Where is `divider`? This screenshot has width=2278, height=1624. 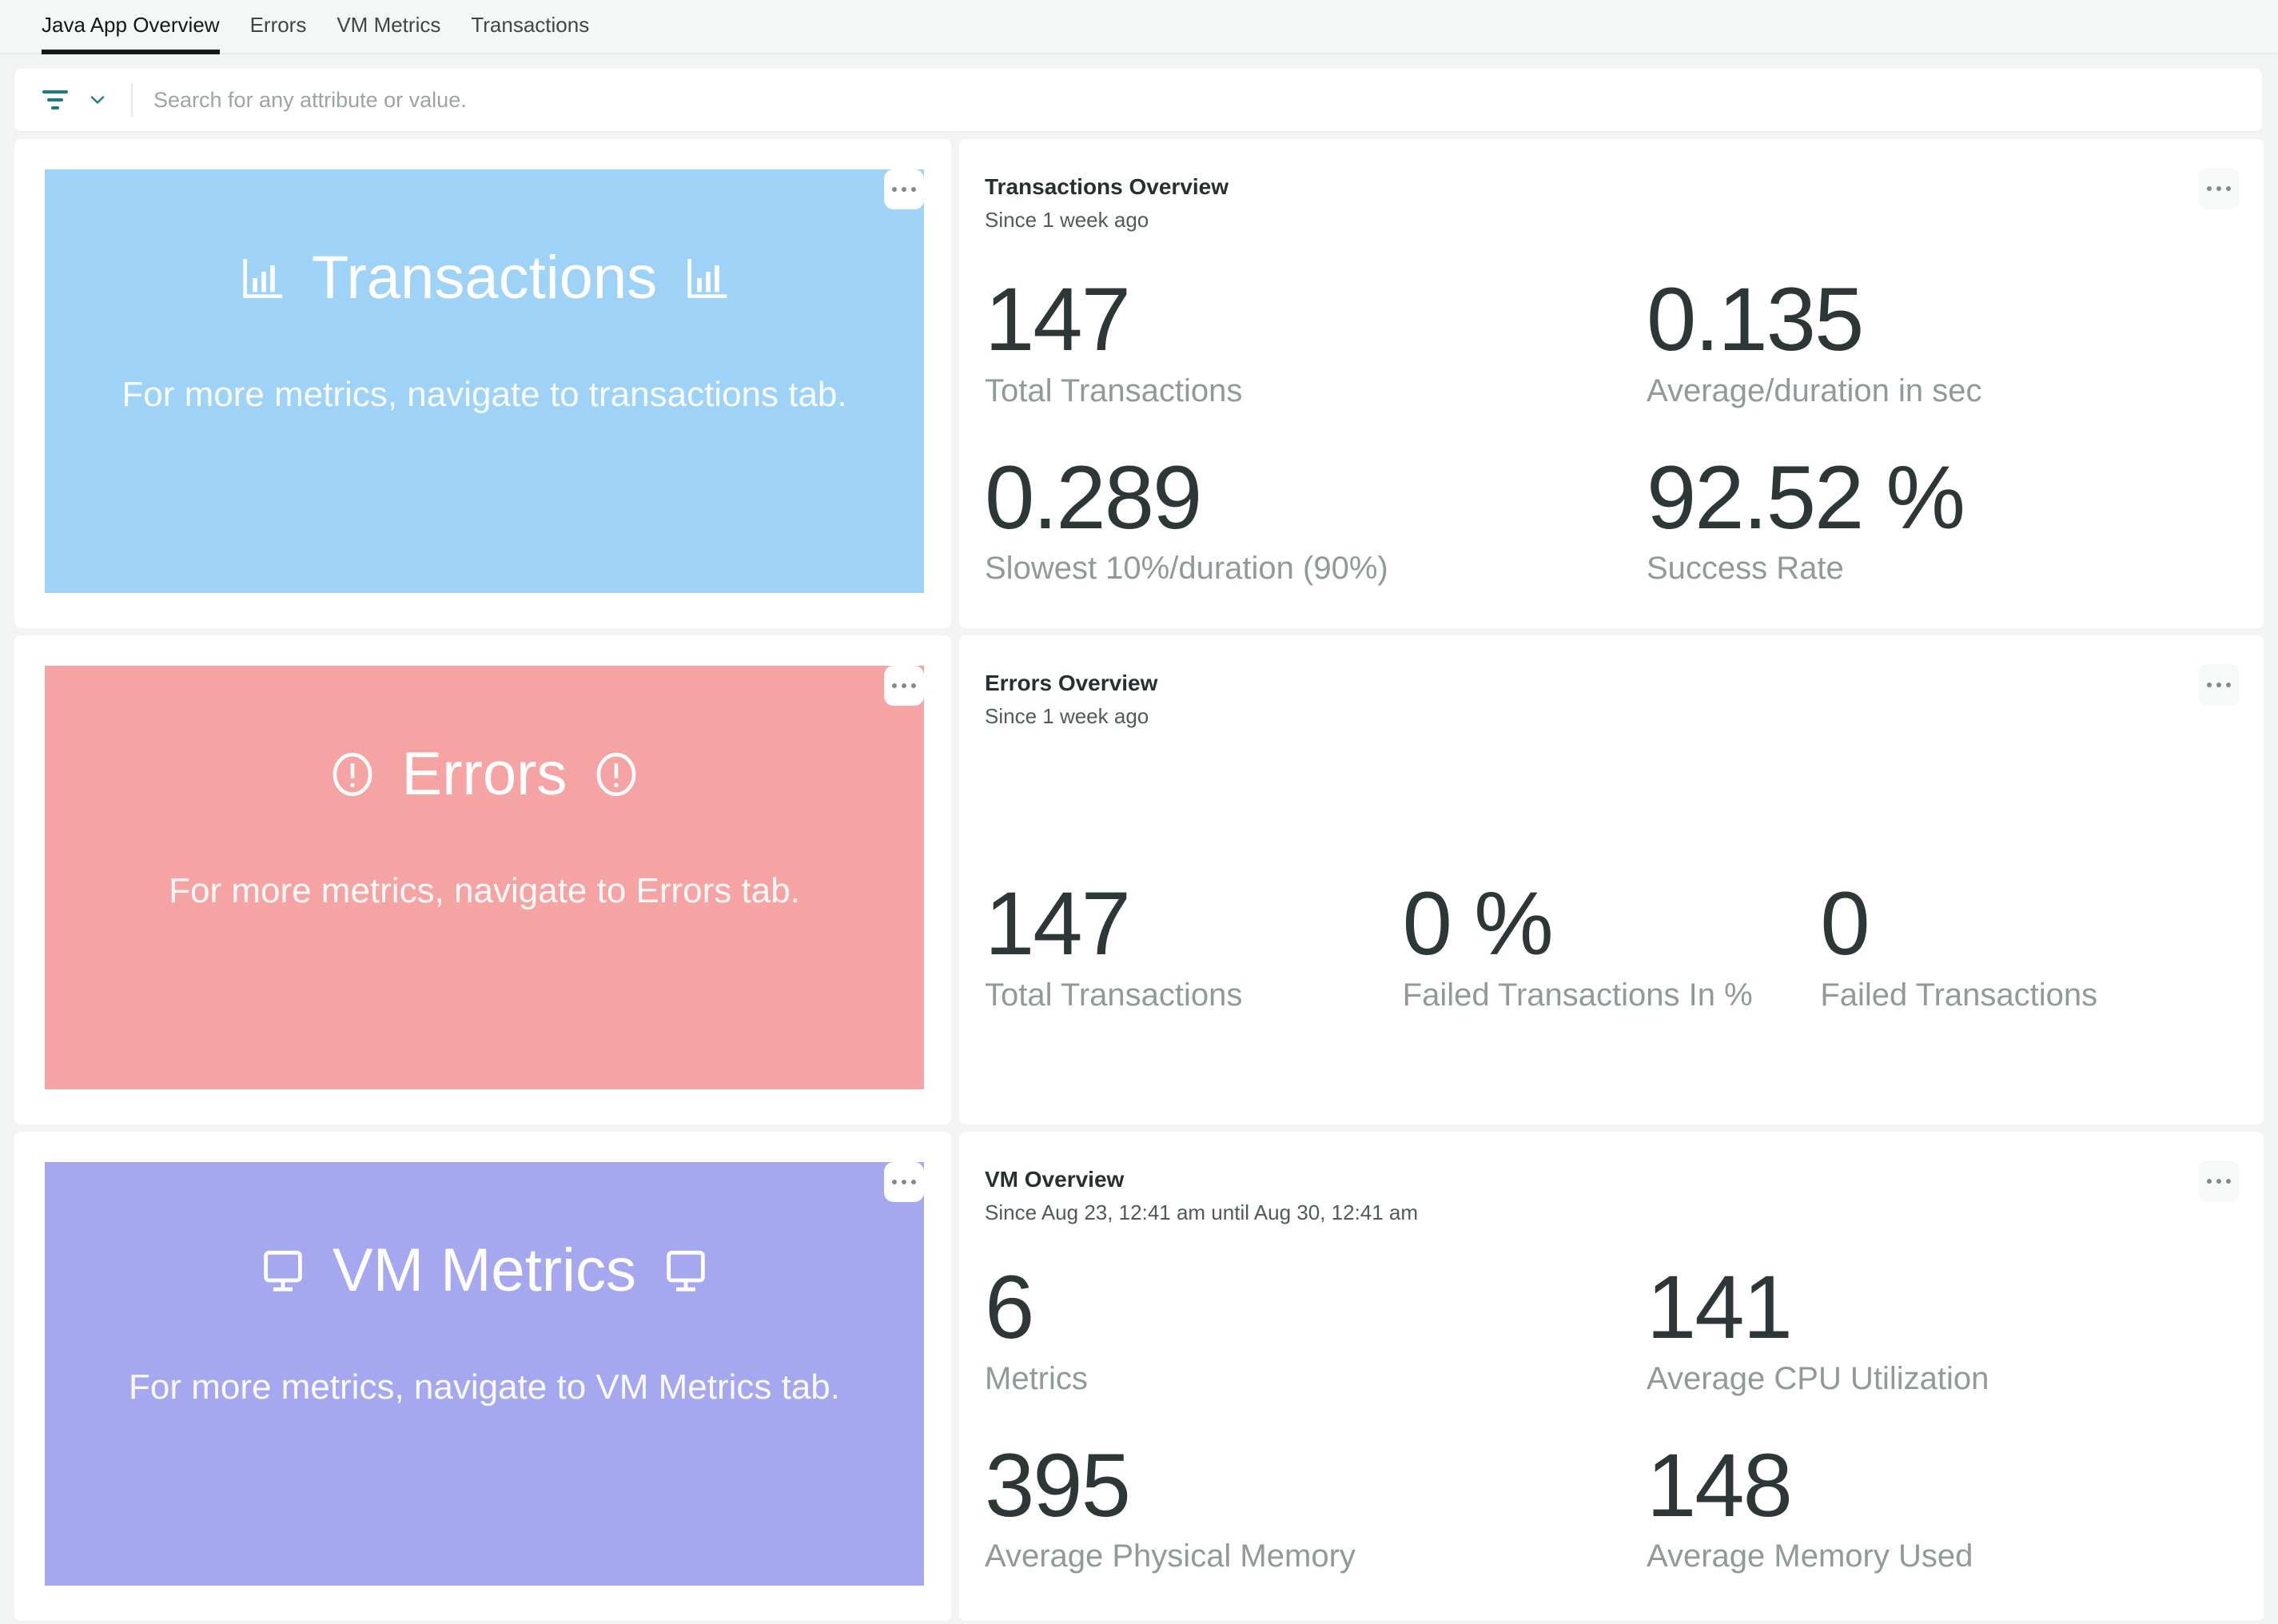
divider is located at coordinates (132, 100).